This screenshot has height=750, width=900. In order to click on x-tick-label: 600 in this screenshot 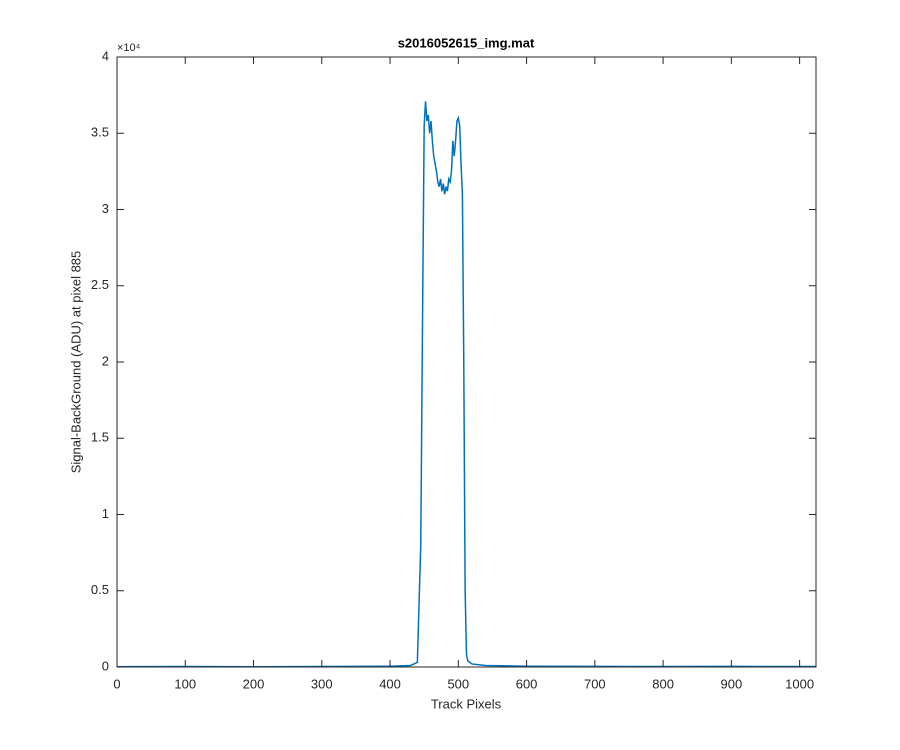, I will do `click(527, 683)`.